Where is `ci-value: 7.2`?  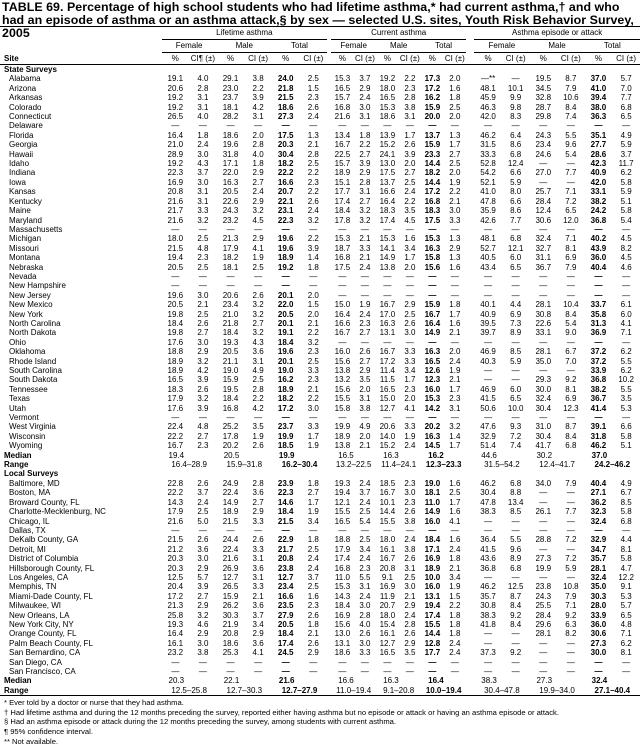
ci-value: 7.2 is located at coordinates (571, 559).